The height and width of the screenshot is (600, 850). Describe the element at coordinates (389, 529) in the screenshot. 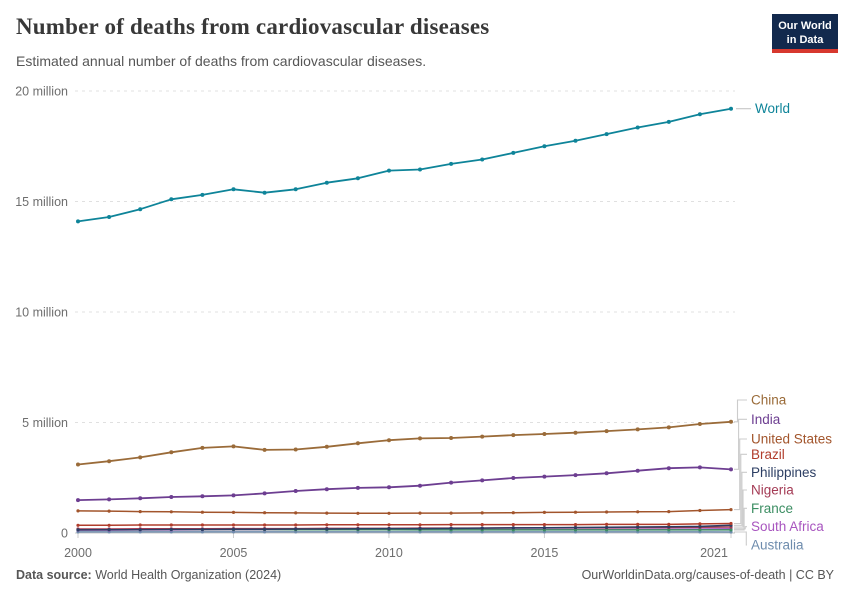

I see `data-point-philippines-2010` at that location.